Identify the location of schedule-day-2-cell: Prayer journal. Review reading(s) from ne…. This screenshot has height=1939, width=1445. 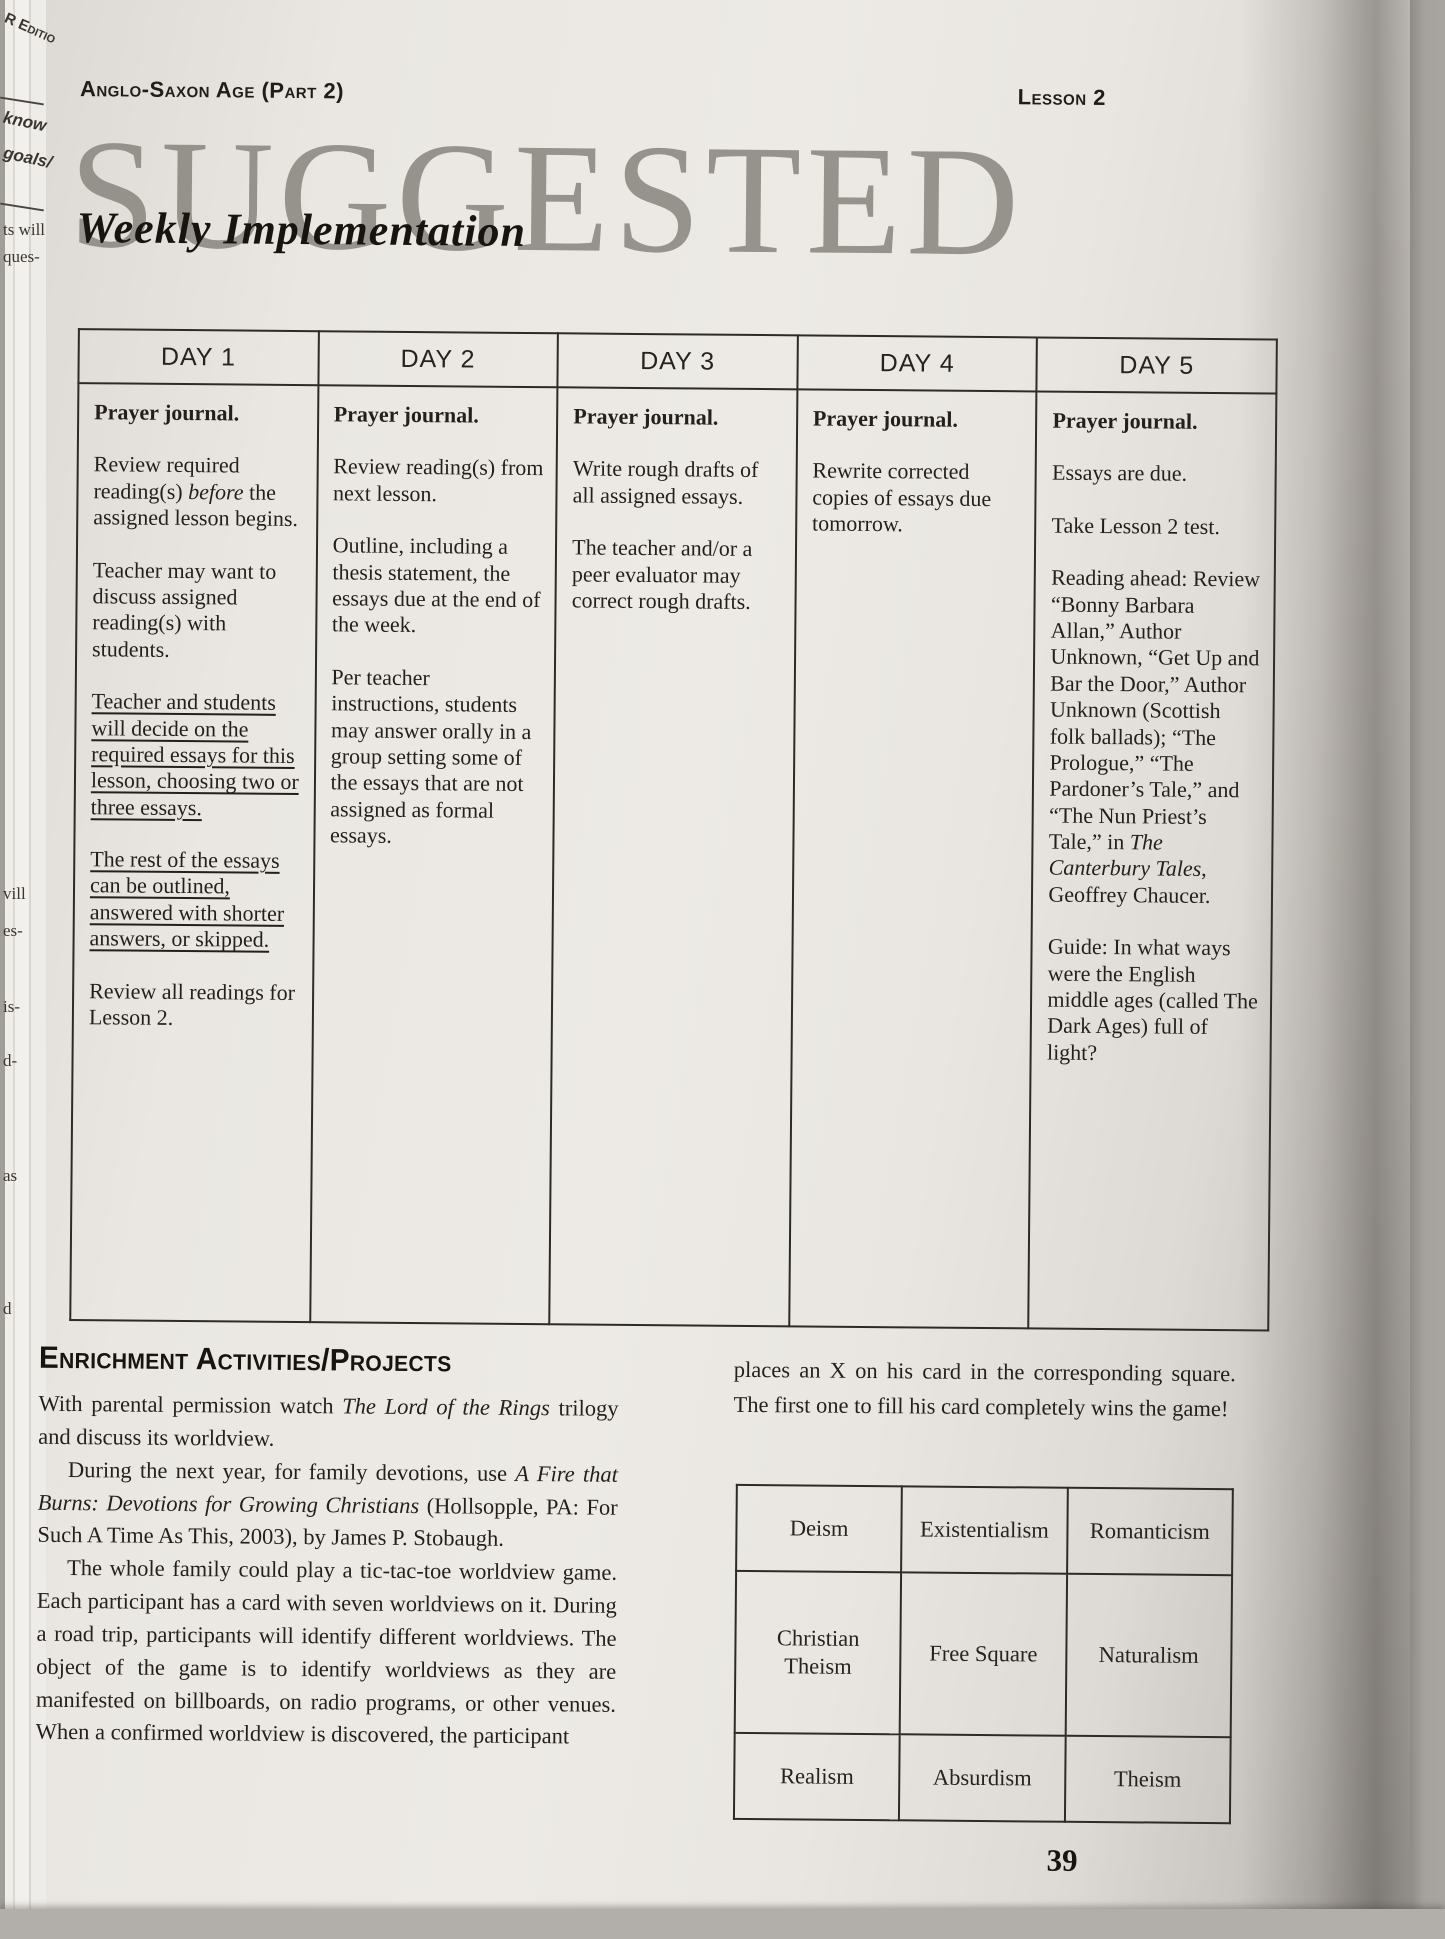
(433, 855).